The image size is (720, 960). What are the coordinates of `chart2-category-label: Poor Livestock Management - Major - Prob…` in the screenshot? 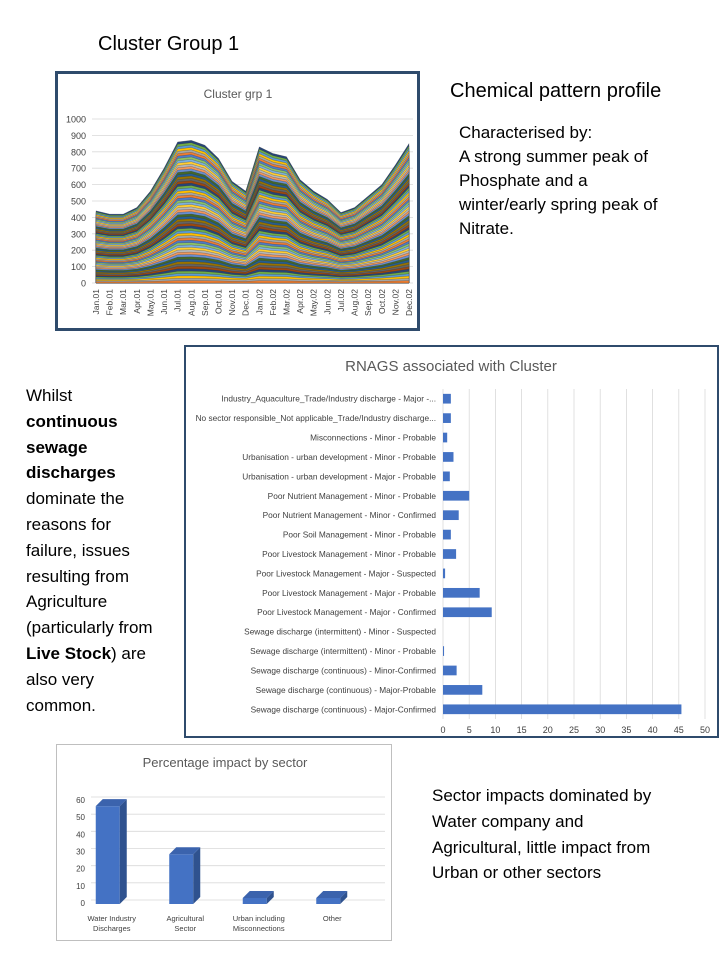 It's located at (349, 593).